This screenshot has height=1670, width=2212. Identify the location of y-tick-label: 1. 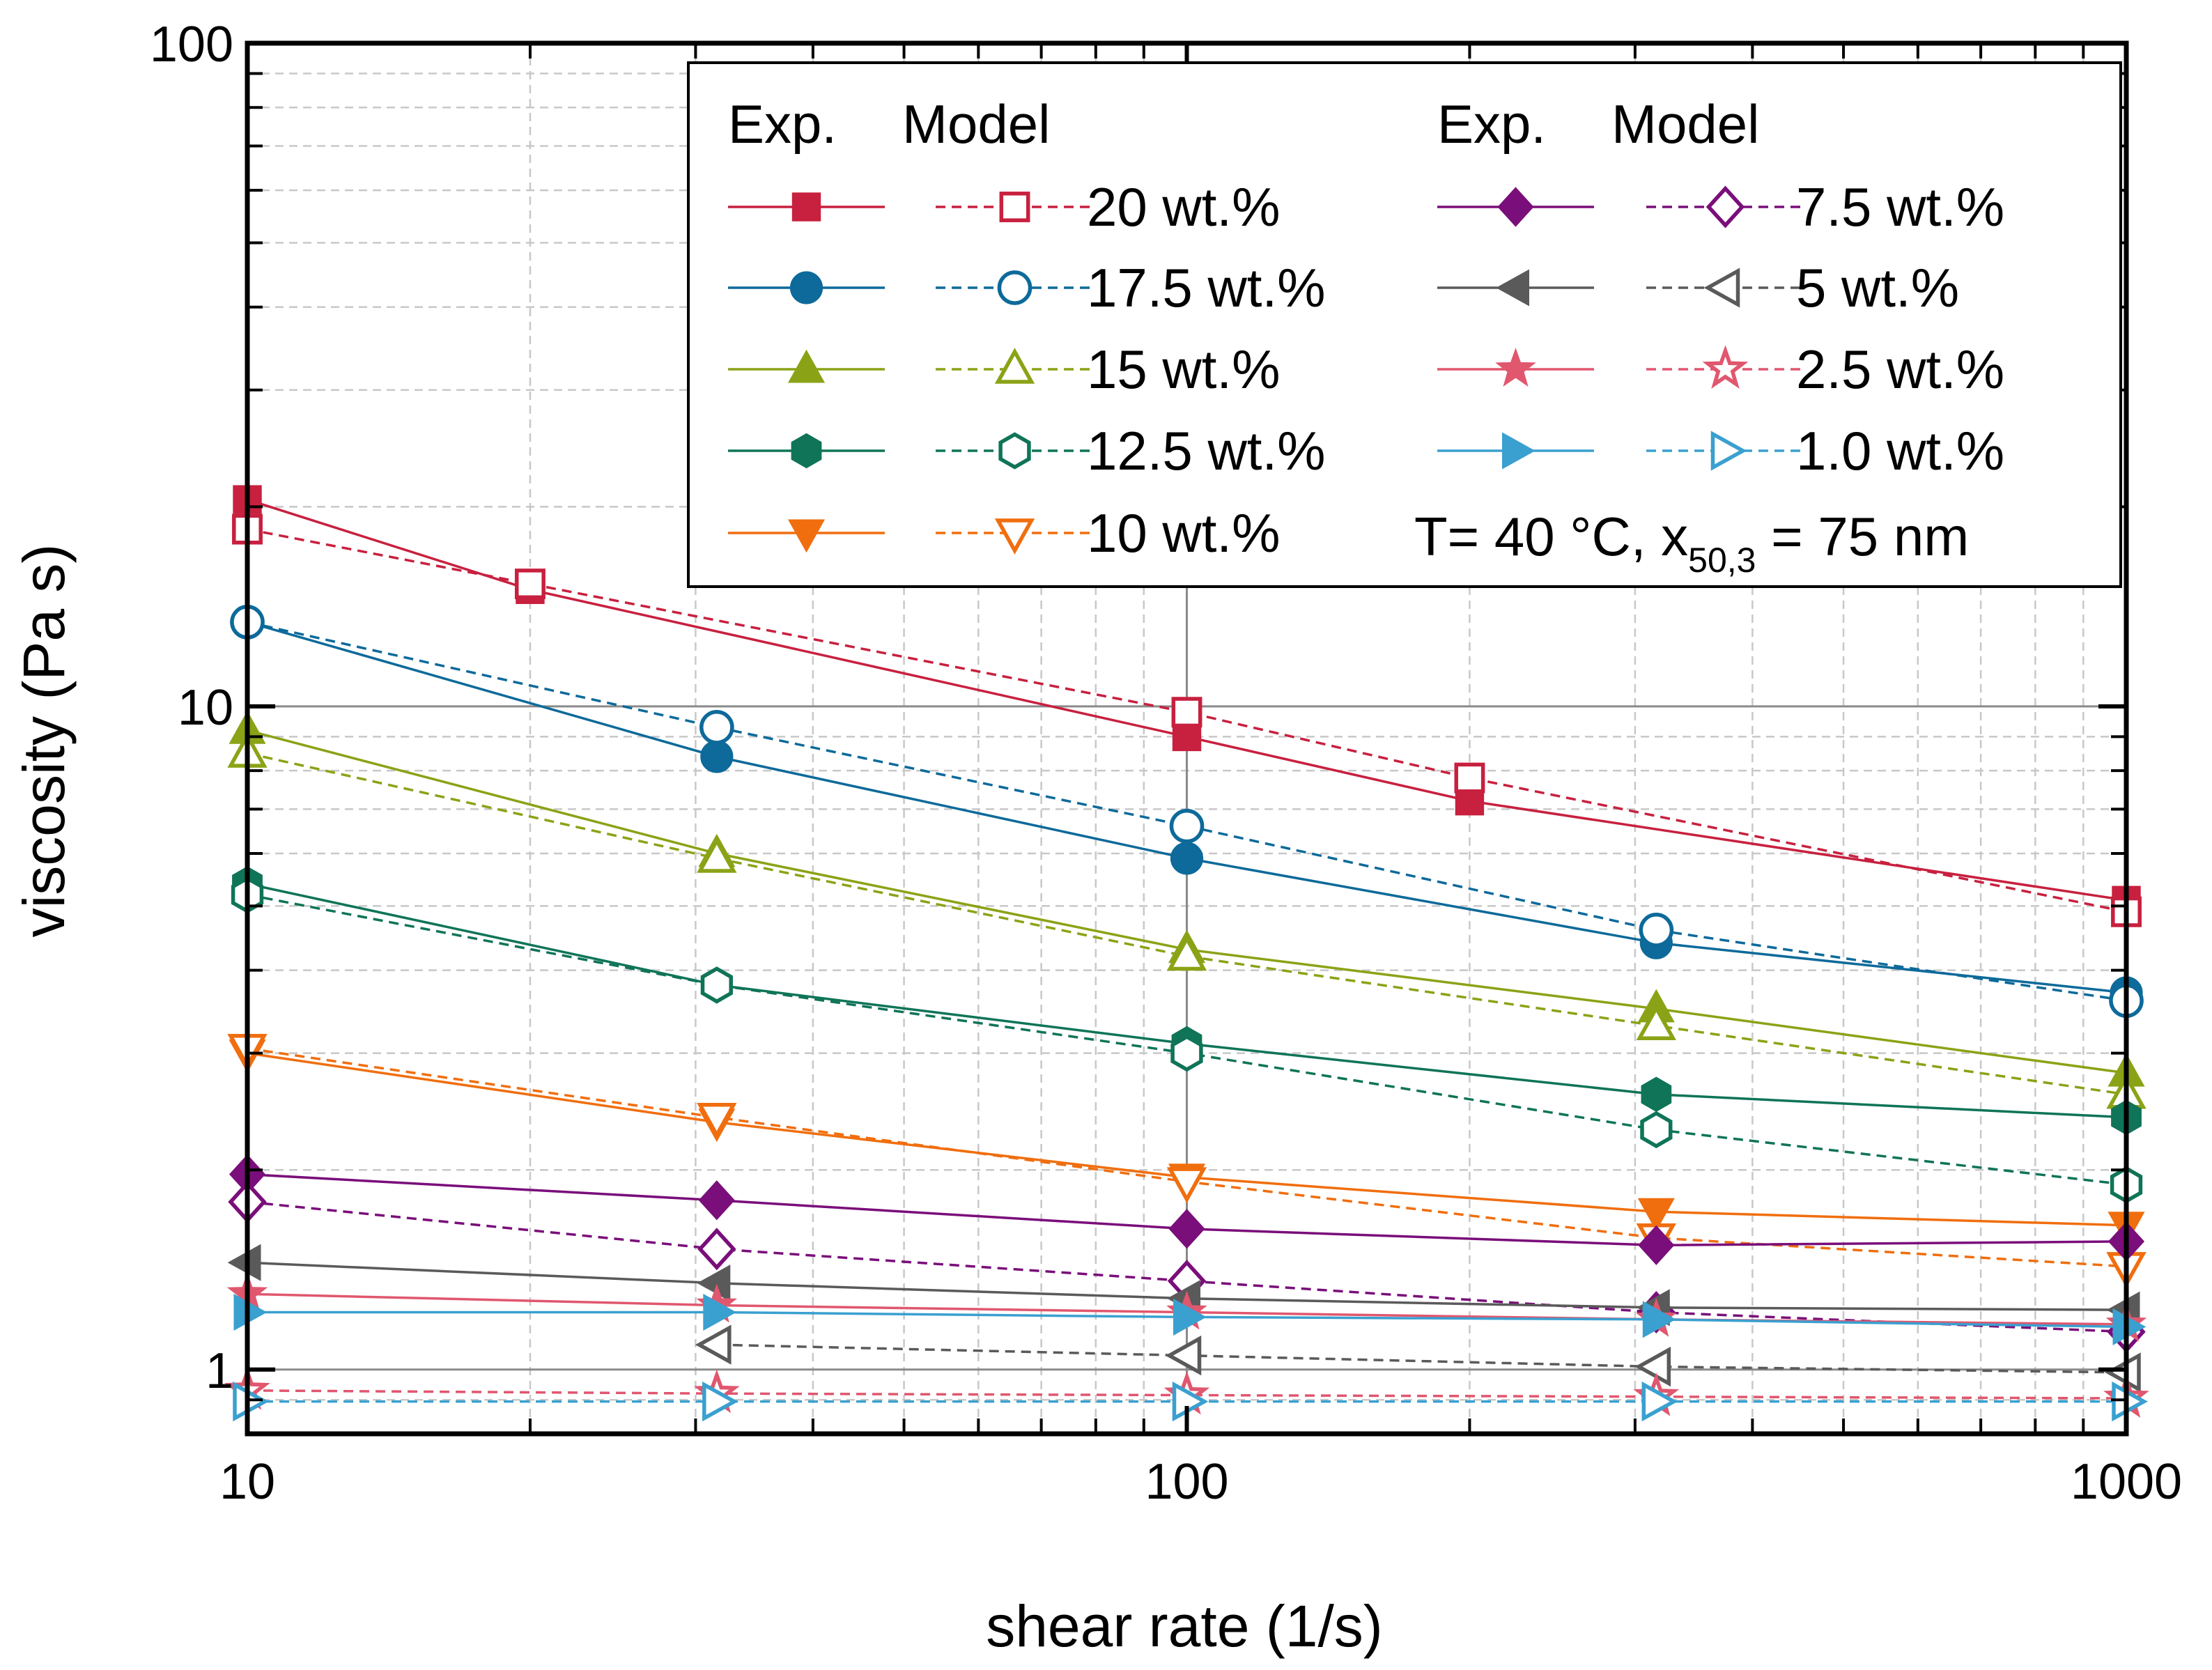
(219, 1371).